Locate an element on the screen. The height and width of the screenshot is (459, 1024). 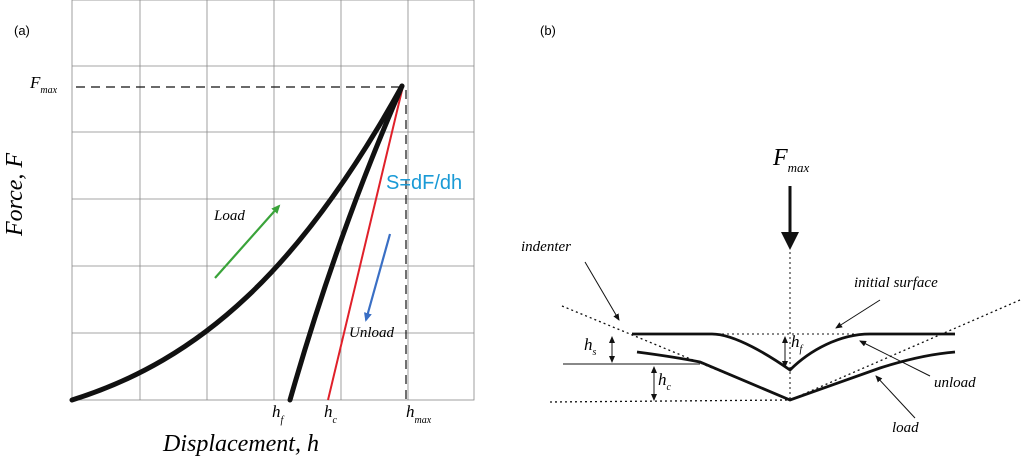
indenter-leader is located at coordinates (602, 291).